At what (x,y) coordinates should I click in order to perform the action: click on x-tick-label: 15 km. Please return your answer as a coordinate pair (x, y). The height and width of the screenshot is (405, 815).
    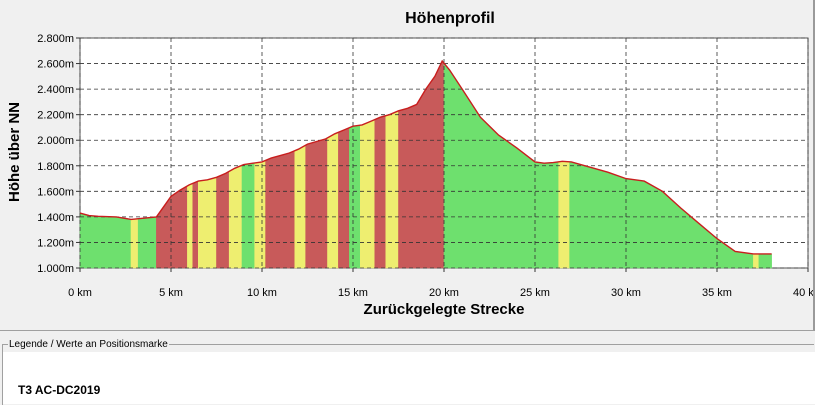
    Looking at the image, I should click on (353, 293).